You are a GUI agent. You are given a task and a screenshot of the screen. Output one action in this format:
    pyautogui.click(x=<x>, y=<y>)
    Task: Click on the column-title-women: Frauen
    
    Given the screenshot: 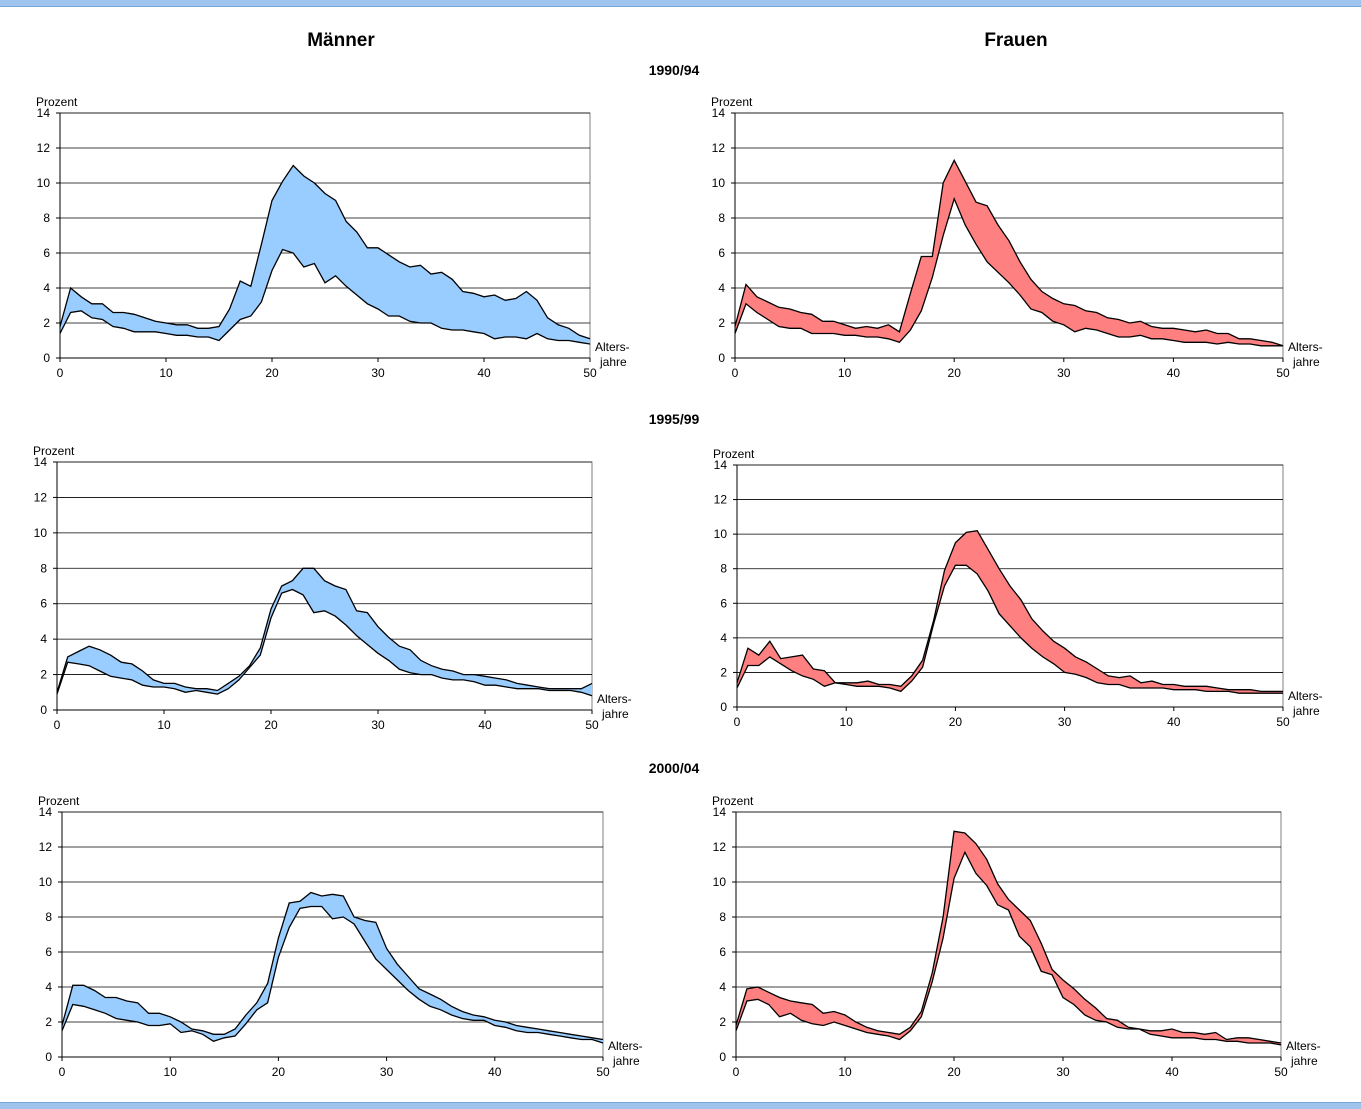 What is the action you would take?
    pyautogui.click(x=1016, y=40)
    